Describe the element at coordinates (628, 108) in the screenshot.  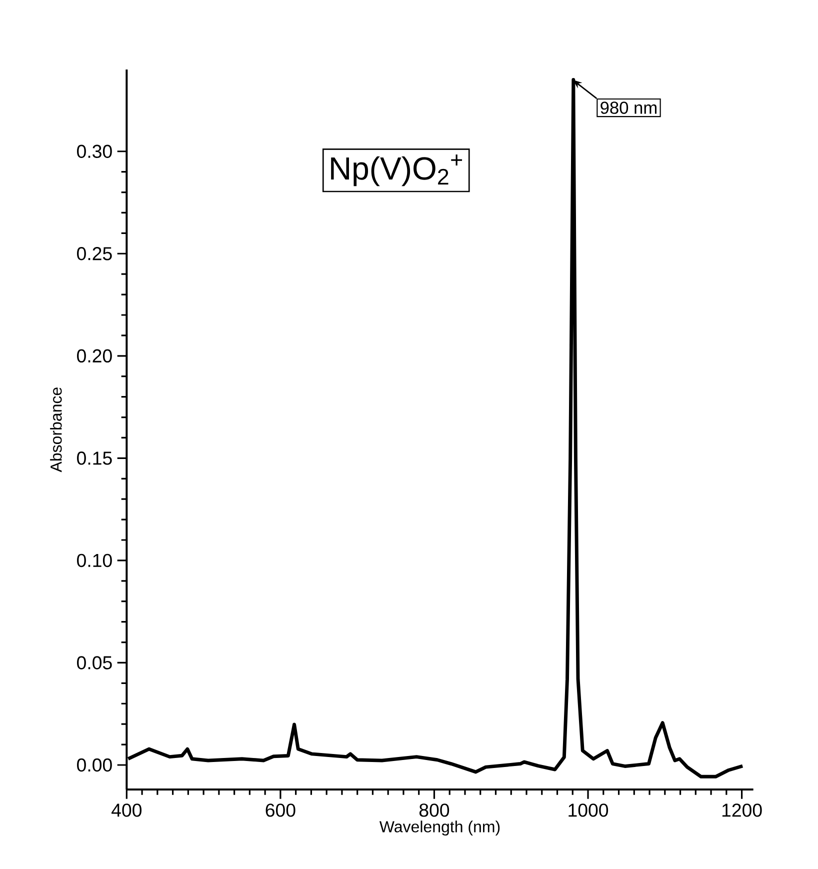
I see `annotation: 980 nm` at that location.